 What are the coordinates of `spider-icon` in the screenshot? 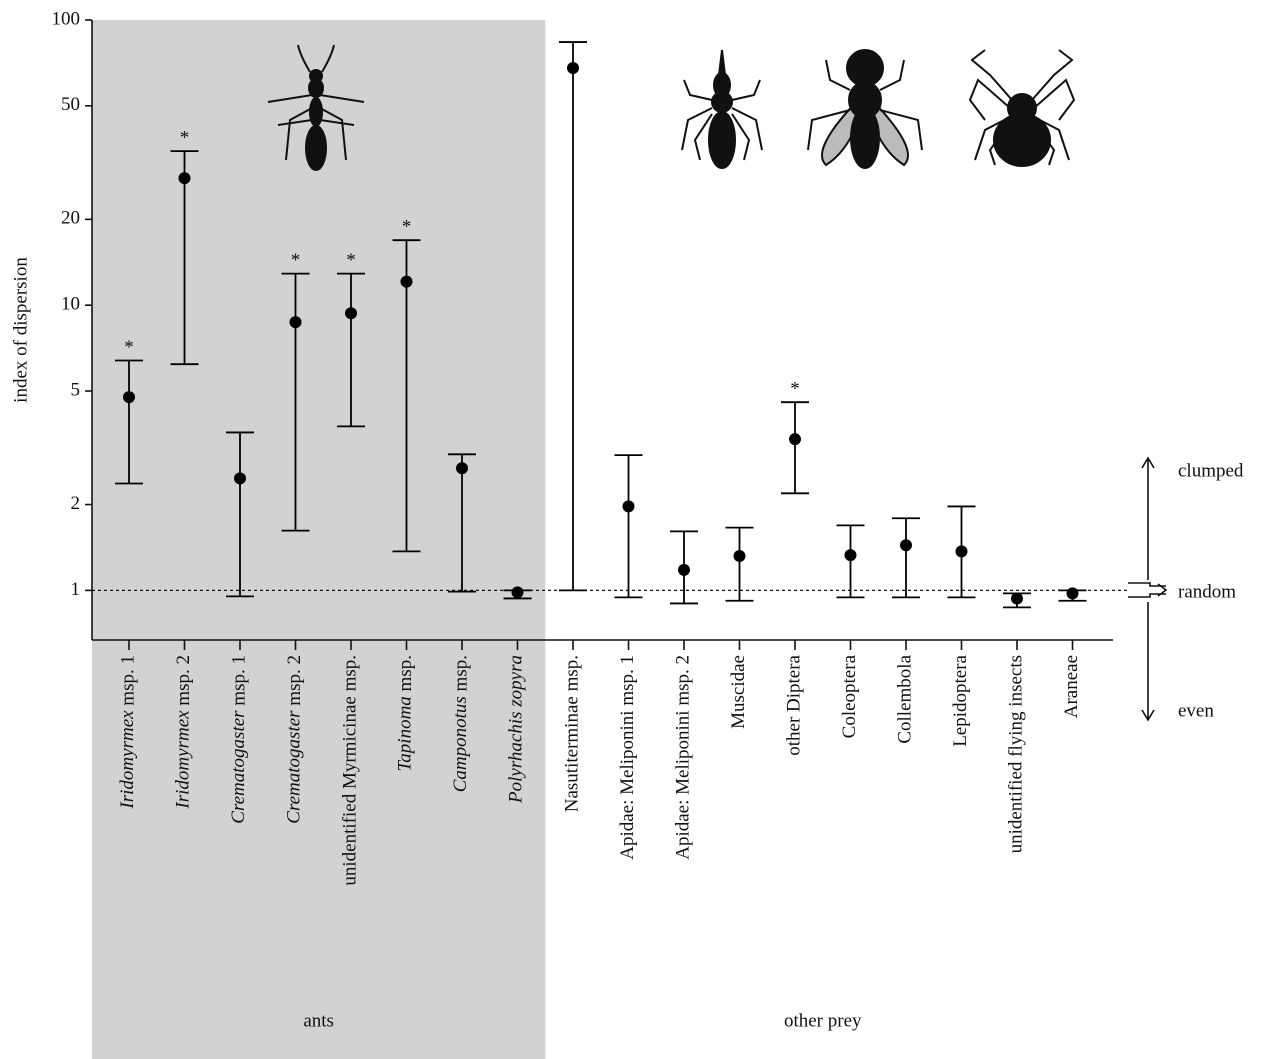 It's located at (1022, 108).